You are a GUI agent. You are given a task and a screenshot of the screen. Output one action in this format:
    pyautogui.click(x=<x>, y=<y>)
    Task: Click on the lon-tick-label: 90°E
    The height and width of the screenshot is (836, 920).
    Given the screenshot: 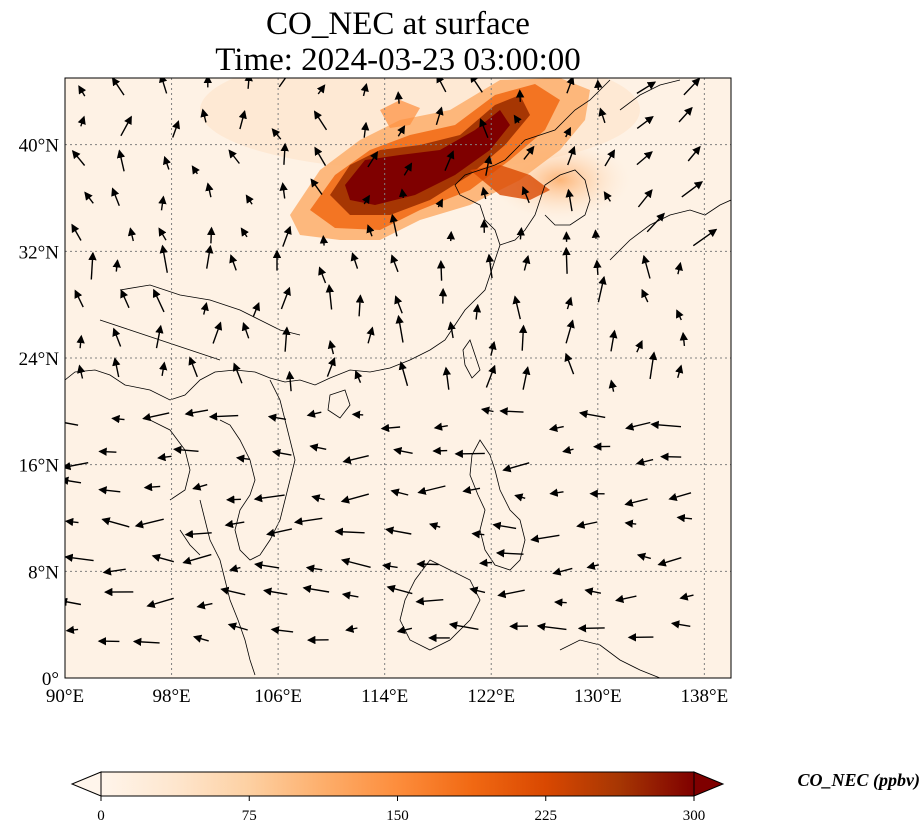 What is the action you would take?
    pyautogui.click(x=65, y=696)
    